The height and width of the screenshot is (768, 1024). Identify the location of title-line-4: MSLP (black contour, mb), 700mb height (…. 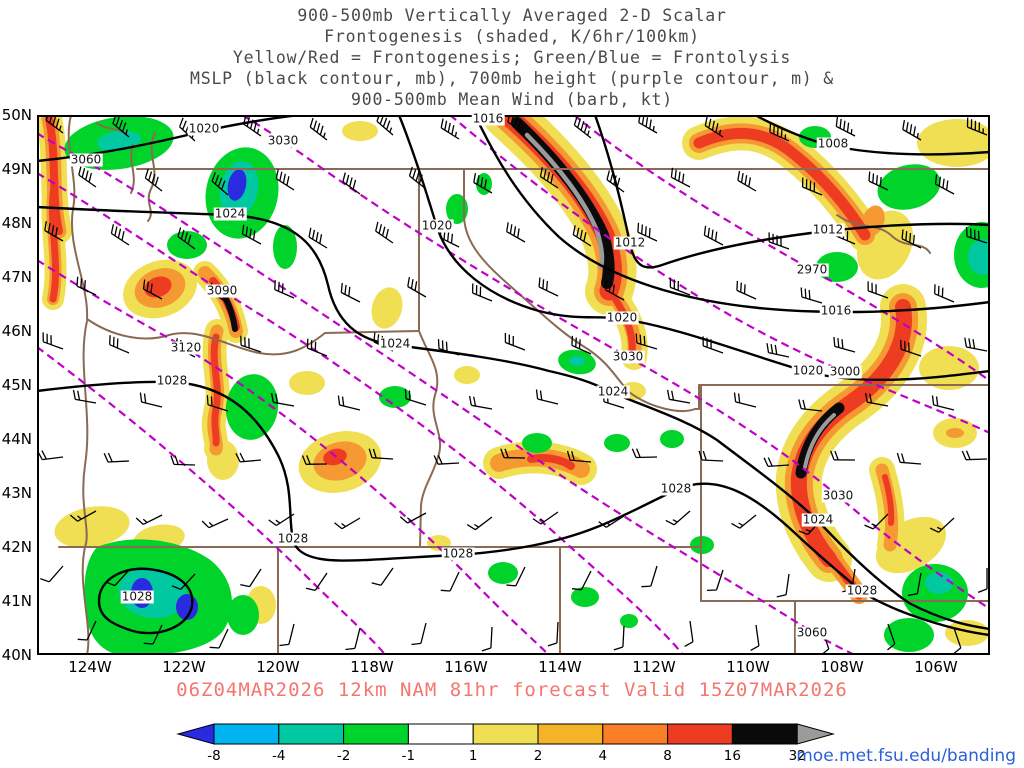
(512, 78).